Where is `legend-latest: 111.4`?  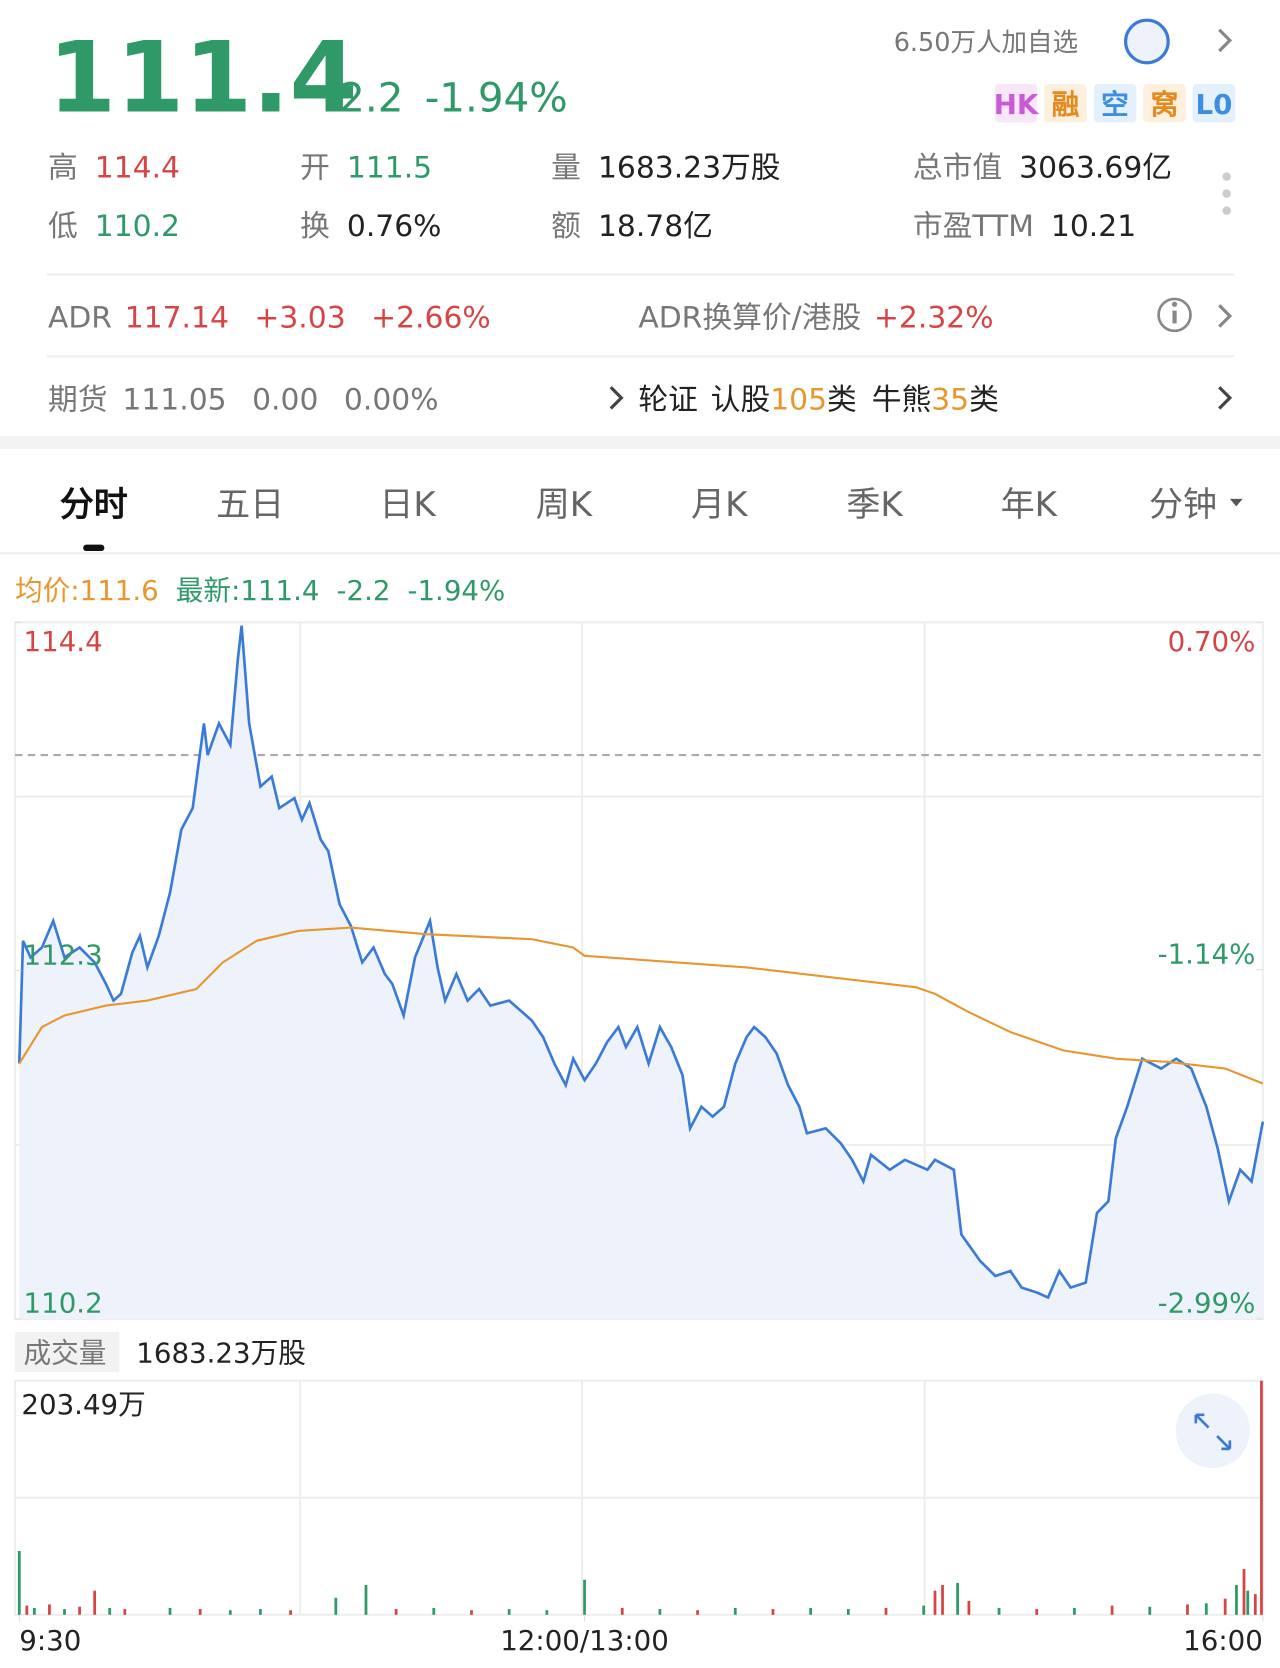
legend-latest: 111.4 is located at coordinates (279, 590).